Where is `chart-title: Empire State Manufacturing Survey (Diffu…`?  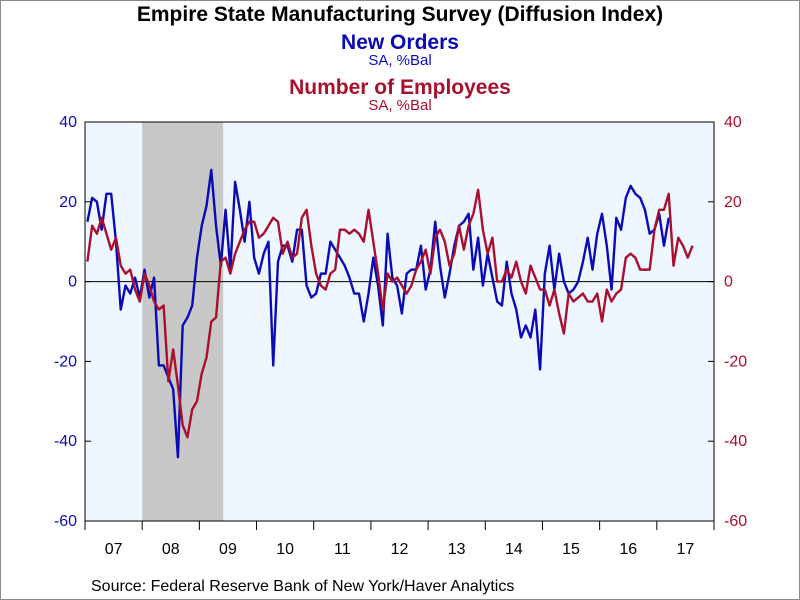
chart-title: Empire State Manufacturing Survey (Diffu… is located at coordinates (400, 14).